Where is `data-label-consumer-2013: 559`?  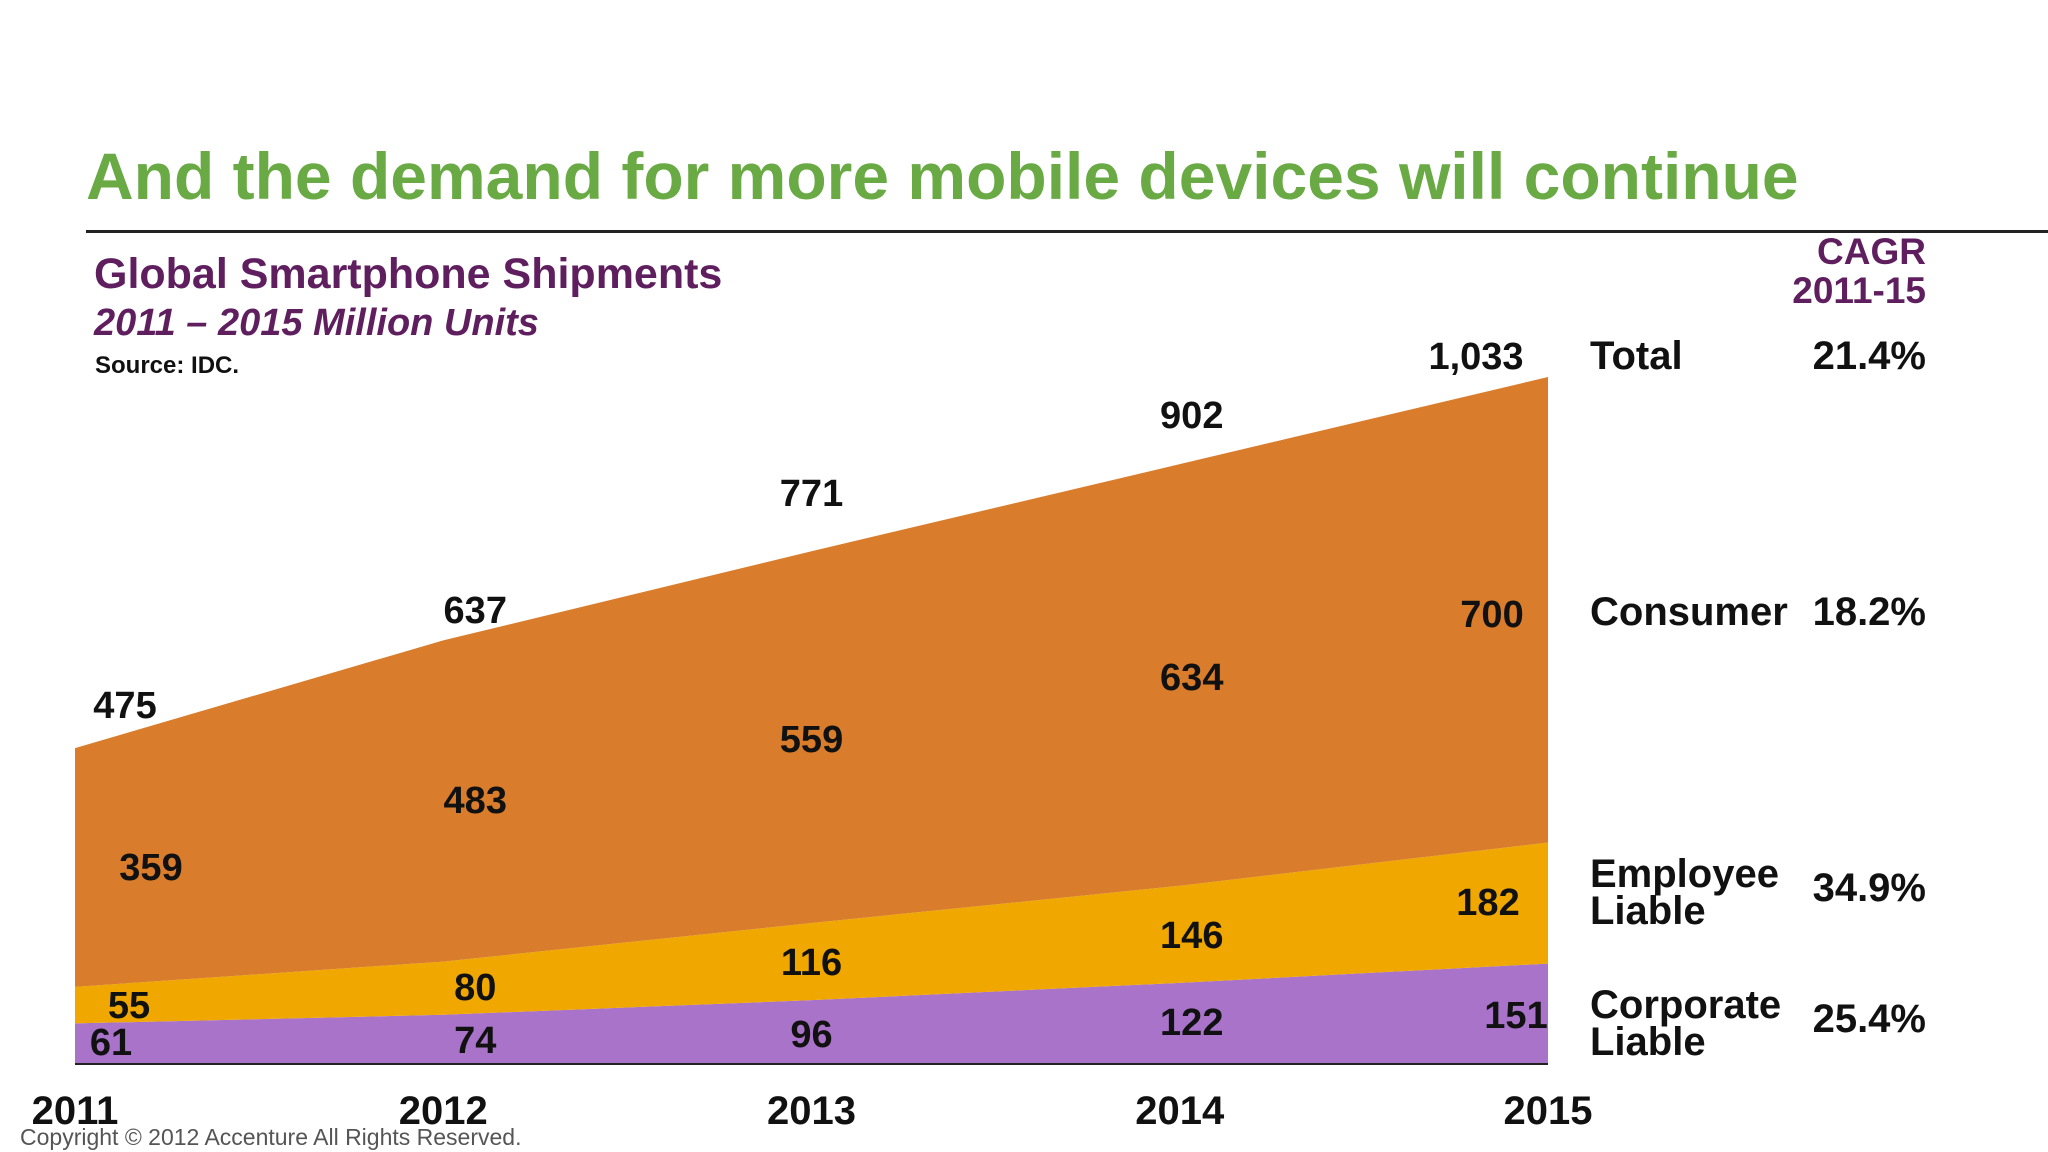
data-label-consumer-2013: 559 is located at coordinates (811, 740).